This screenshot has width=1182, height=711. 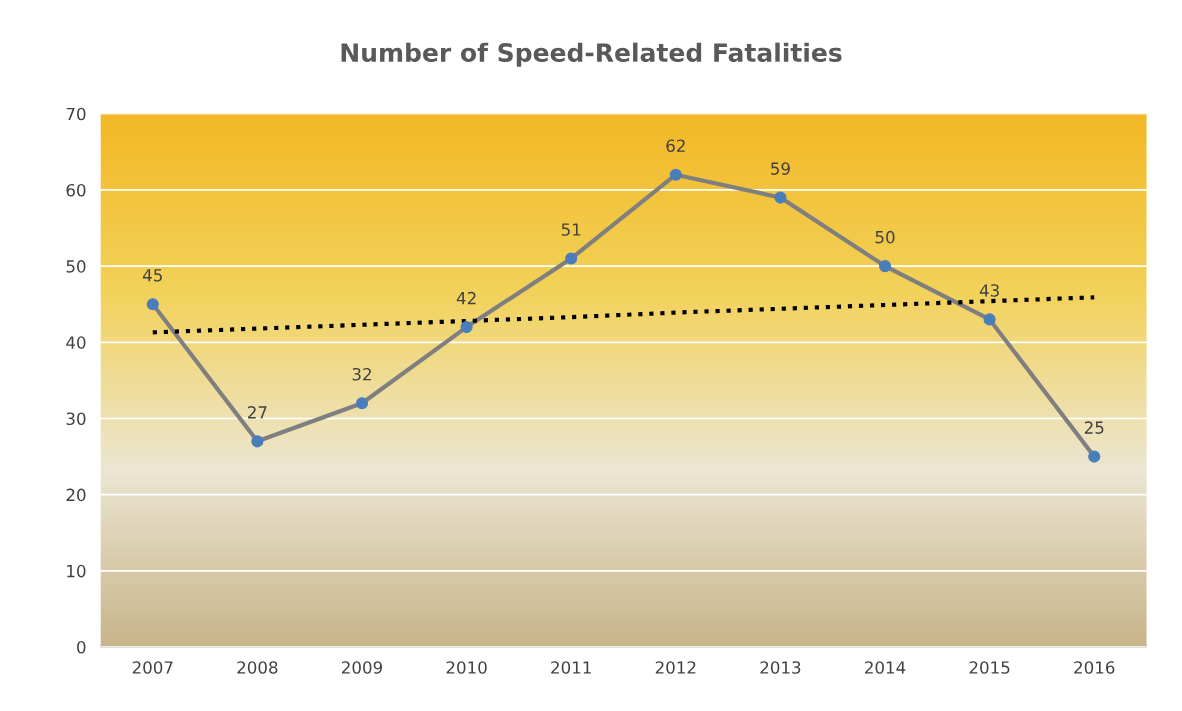 I want to click on data-label: 25, so click(x=1094, y=427).